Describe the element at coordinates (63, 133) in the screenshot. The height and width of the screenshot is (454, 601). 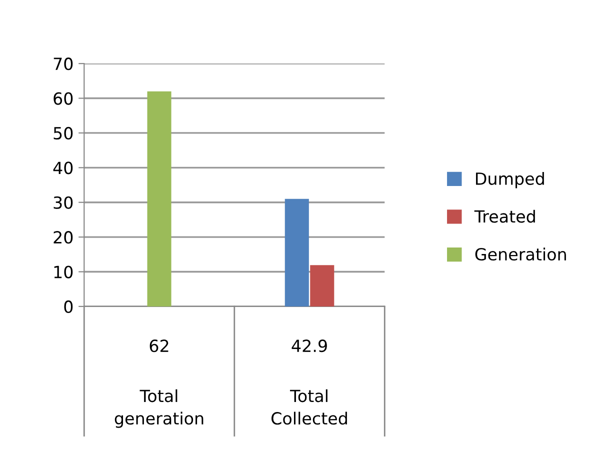
I see `y-tick-label: 50` at that location.